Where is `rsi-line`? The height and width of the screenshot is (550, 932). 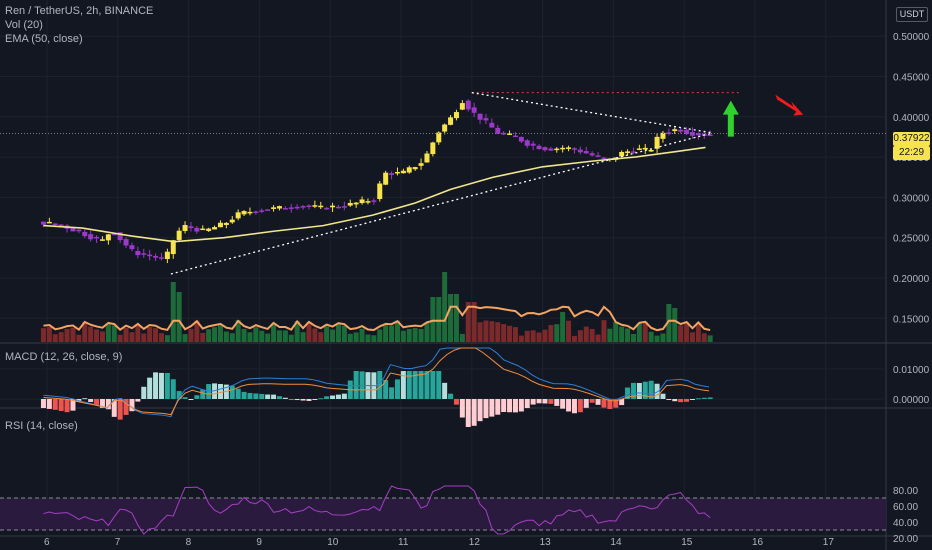 rsi-line is located at coordinates (377, 510).